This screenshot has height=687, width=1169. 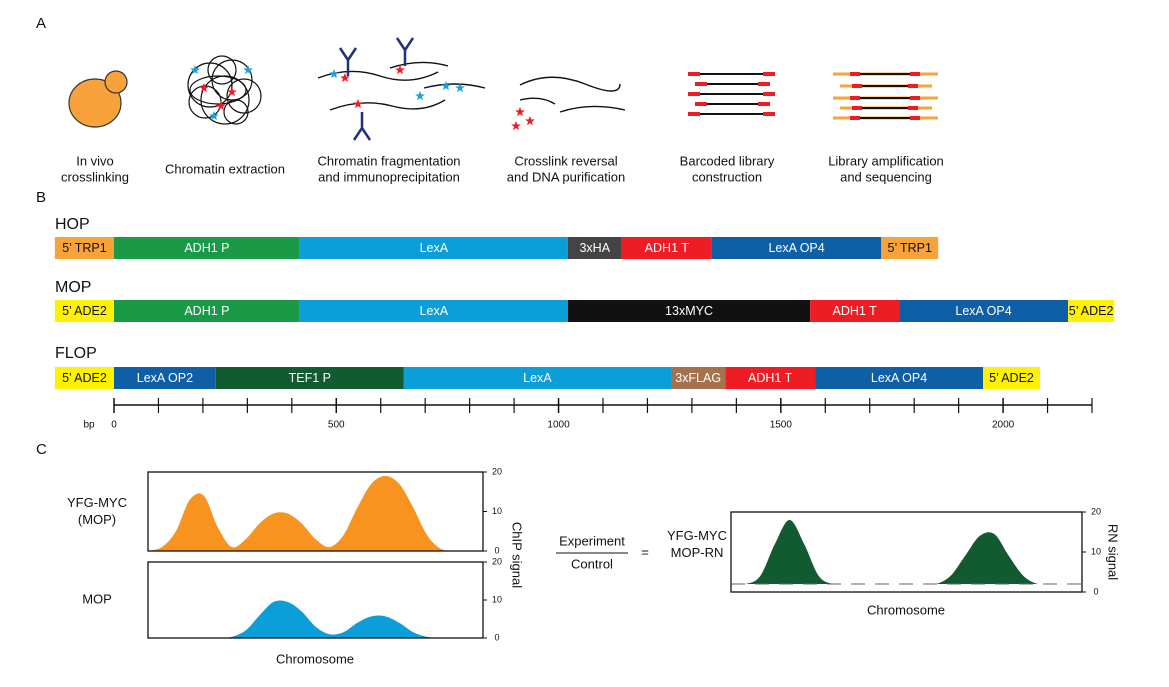 What do you see at coordinates (76, 353) in the screenshot?
I see `construct-name: FLOP` at bounding box center [76, 353].